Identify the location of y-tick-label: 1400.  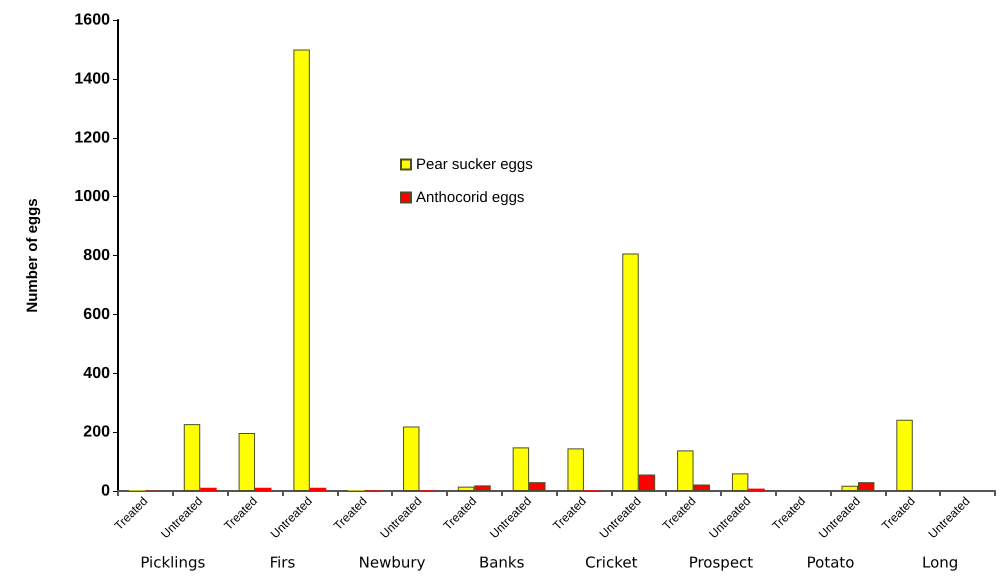
(92, 79).